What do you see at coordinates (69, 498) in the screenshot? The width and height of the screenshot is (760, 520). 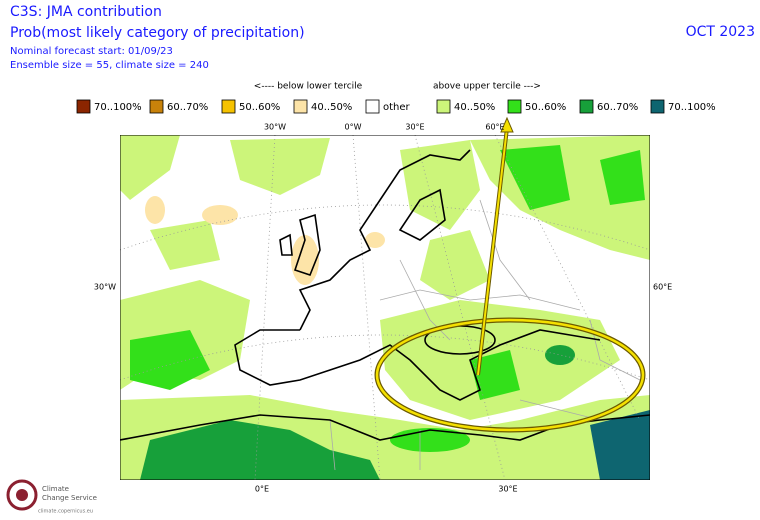 I see `logo-line2: Change Service` at bounding box center [69, 498].